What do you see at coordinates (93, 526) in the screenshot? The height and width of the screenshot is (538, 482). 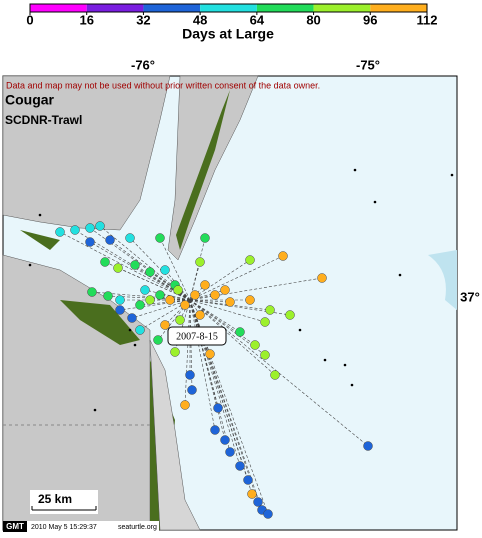 I see `footer-box` at bounding box center [93, 526].